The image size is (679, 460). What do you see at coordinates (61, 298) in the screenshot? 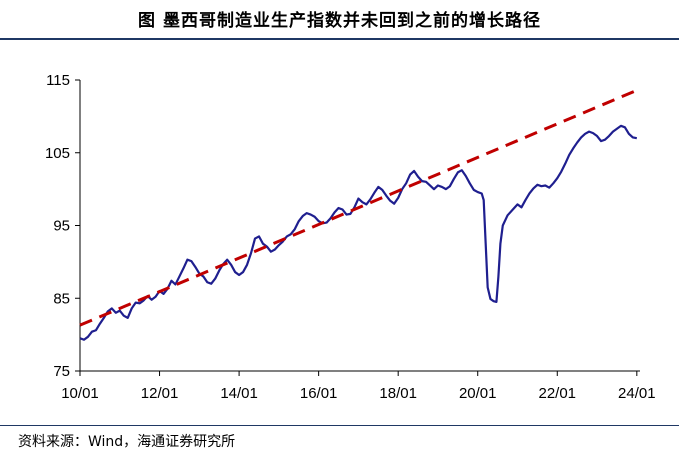
I see `y-tick-label: 85` at bounding box center [61, 298].